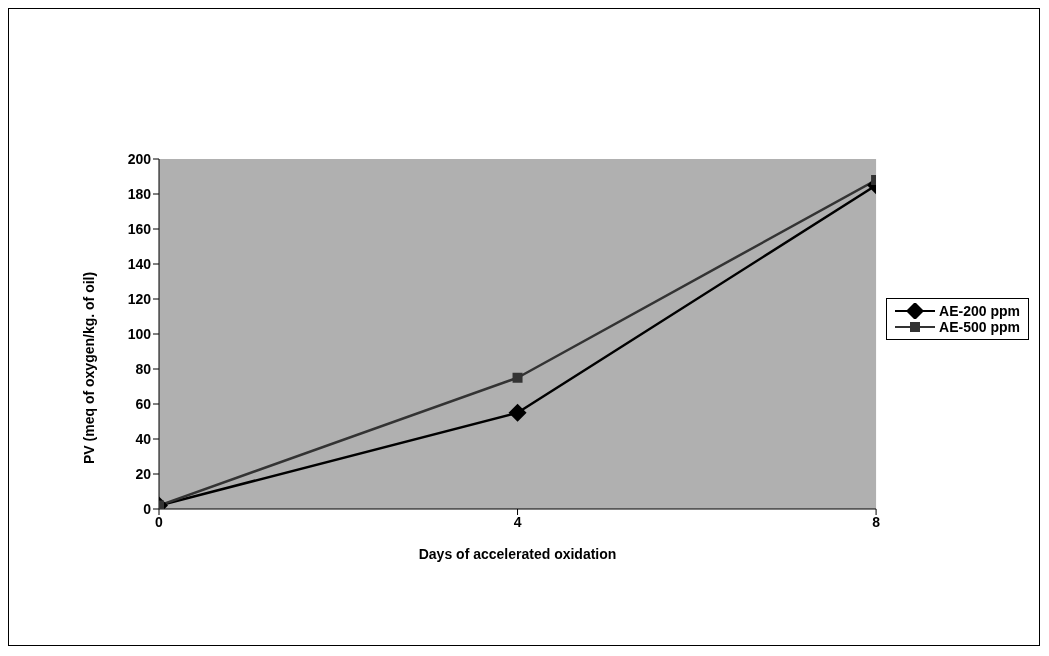 The width and height of the screenshot is (1049, 656). Describe the element at coordinates (147, 508) in the screenshot. I see `y-tick-label: 0` at that location.